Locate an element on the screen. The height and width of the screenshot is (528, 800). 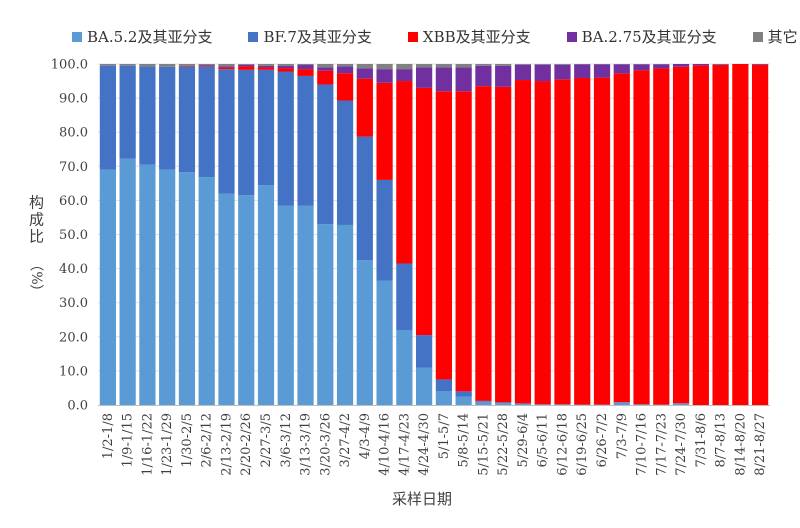
legend-swatch-xbb is located at coordinates (412, 36).